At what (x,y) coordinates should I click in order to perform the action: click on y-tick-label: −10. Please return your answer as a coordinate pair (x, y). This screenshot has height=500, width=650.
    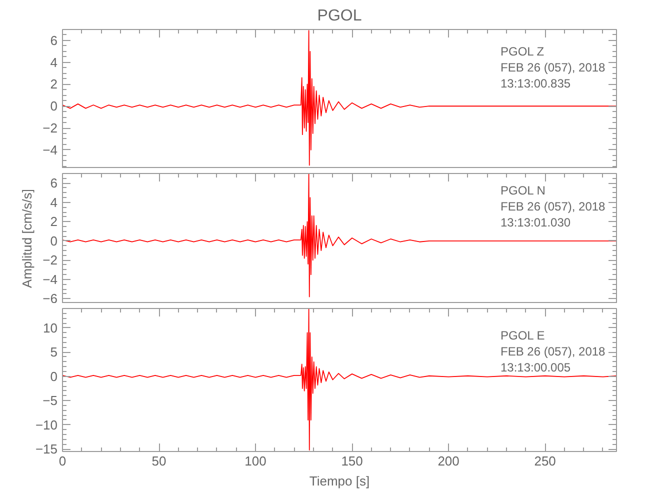
    Looking at the image, I should click on (46, 424).